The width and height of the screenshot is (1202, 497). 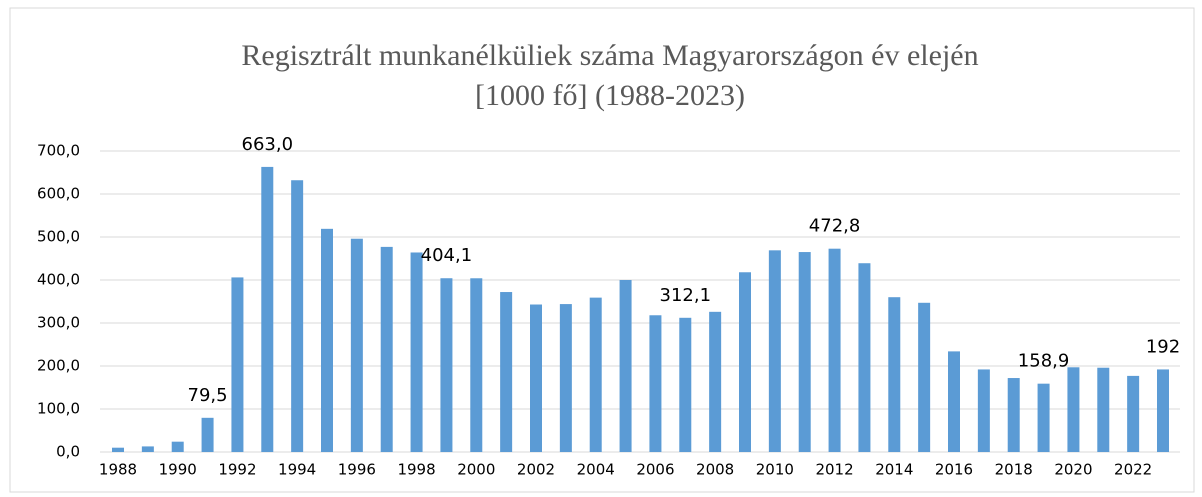 What do you see at coordinates (118, 470) in the screenshot?
I see `x-tick-label: 1988` at bounding box center [118, 470].